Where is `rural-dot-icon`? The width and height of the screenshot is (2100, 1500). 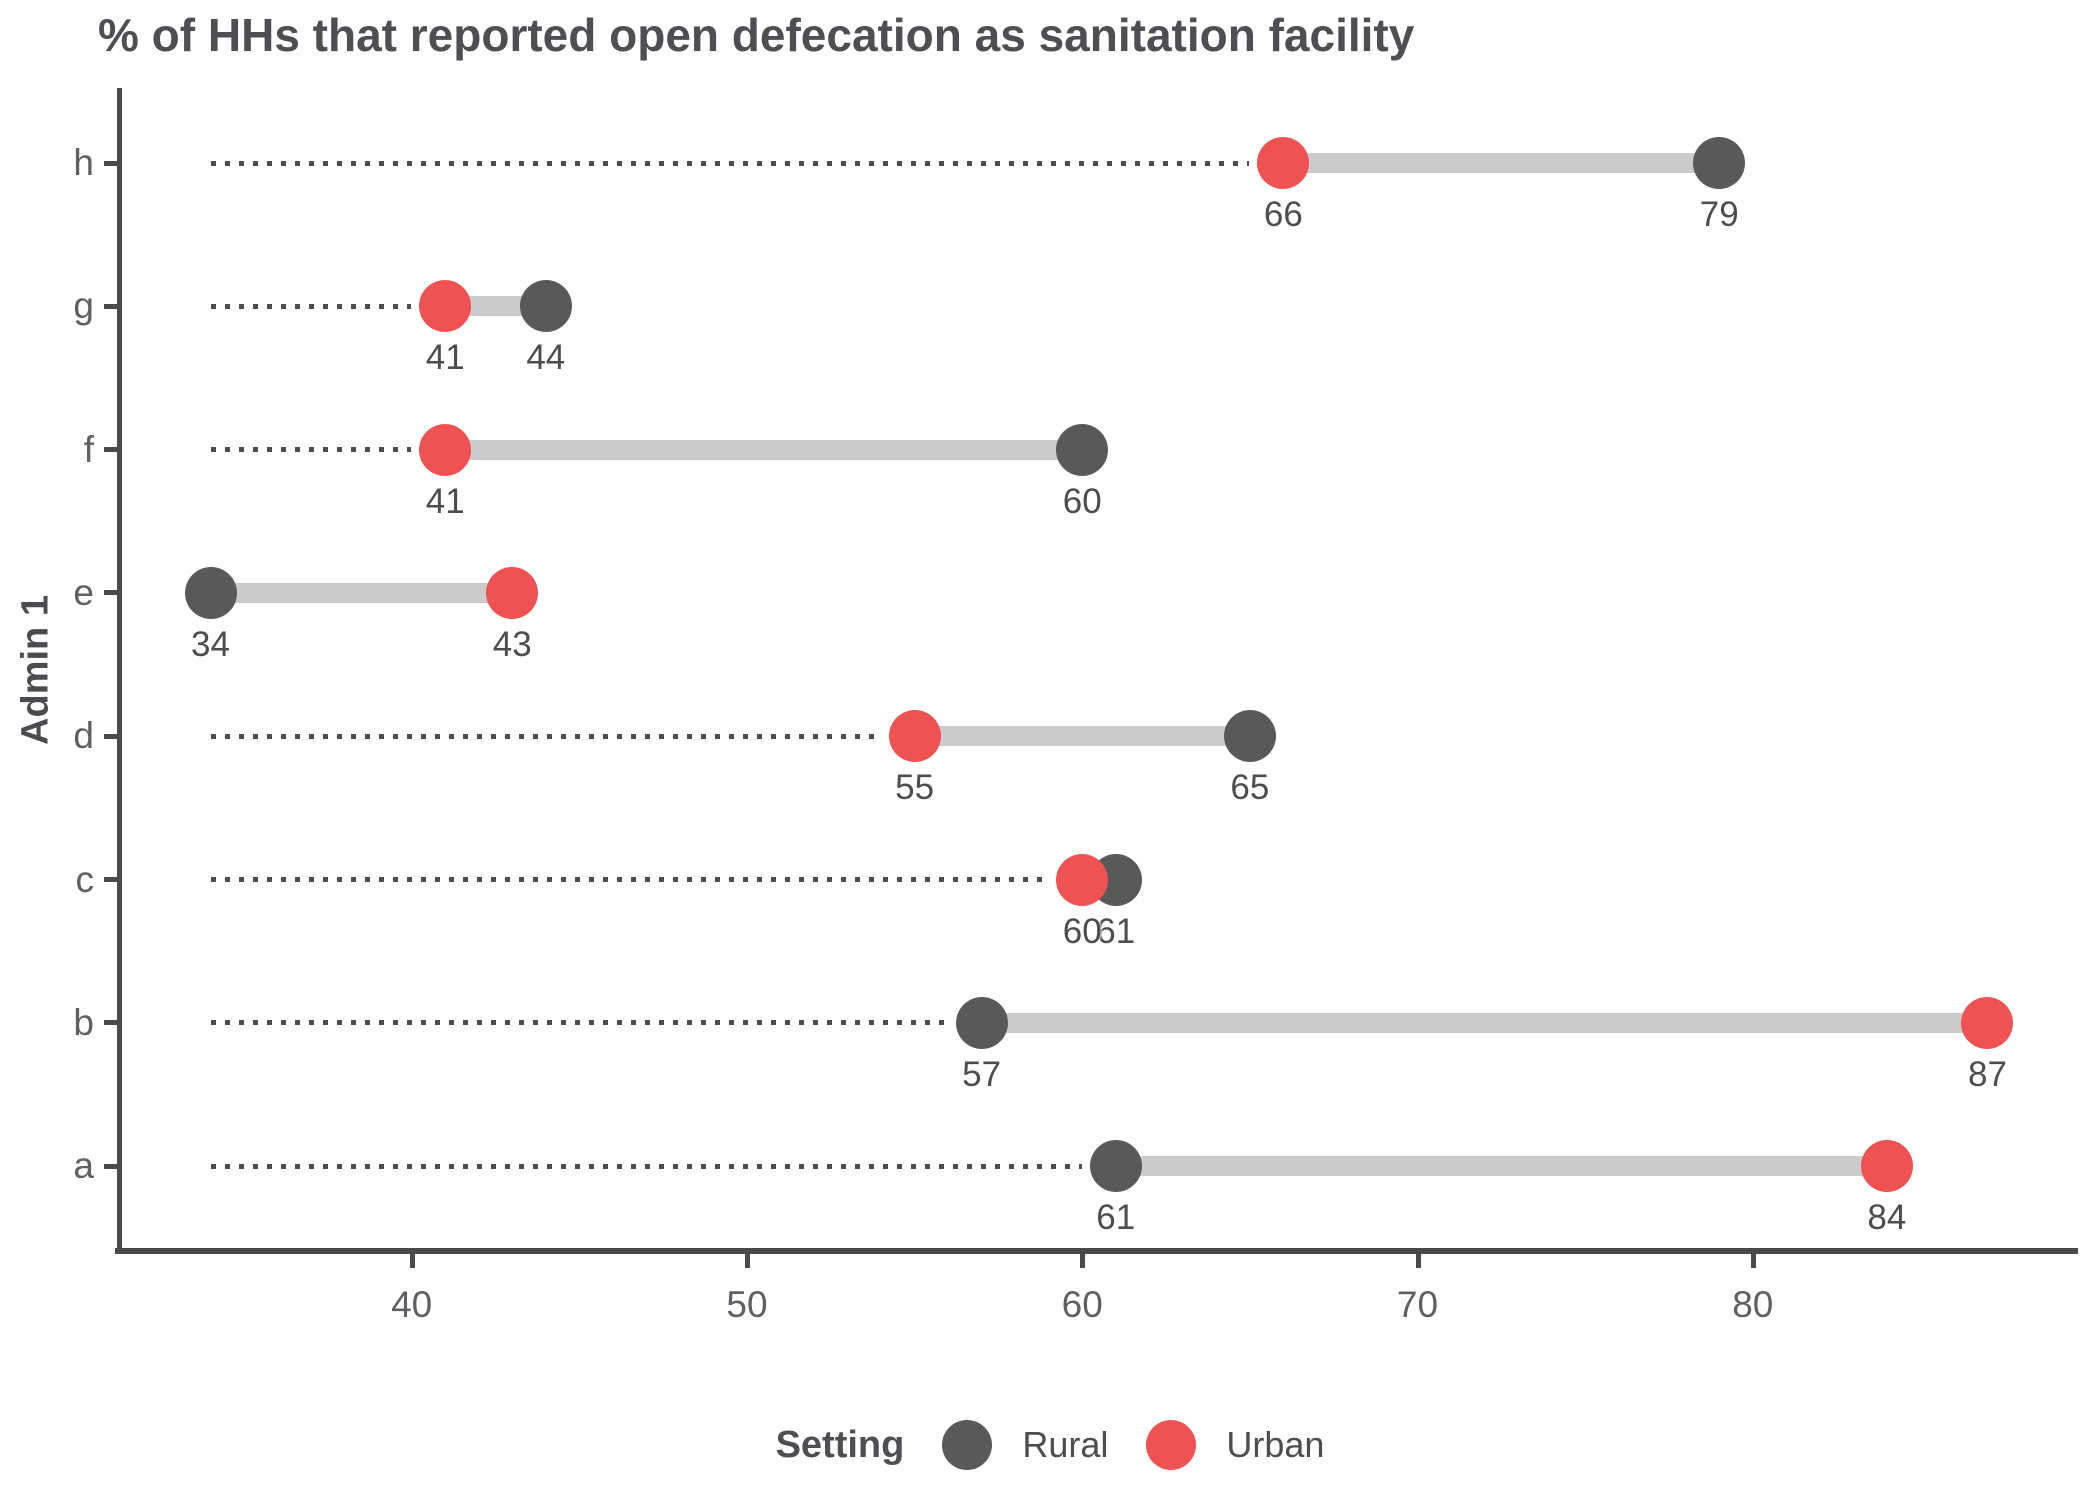 rural-dot-icon is located at coordinates (967, 1445).